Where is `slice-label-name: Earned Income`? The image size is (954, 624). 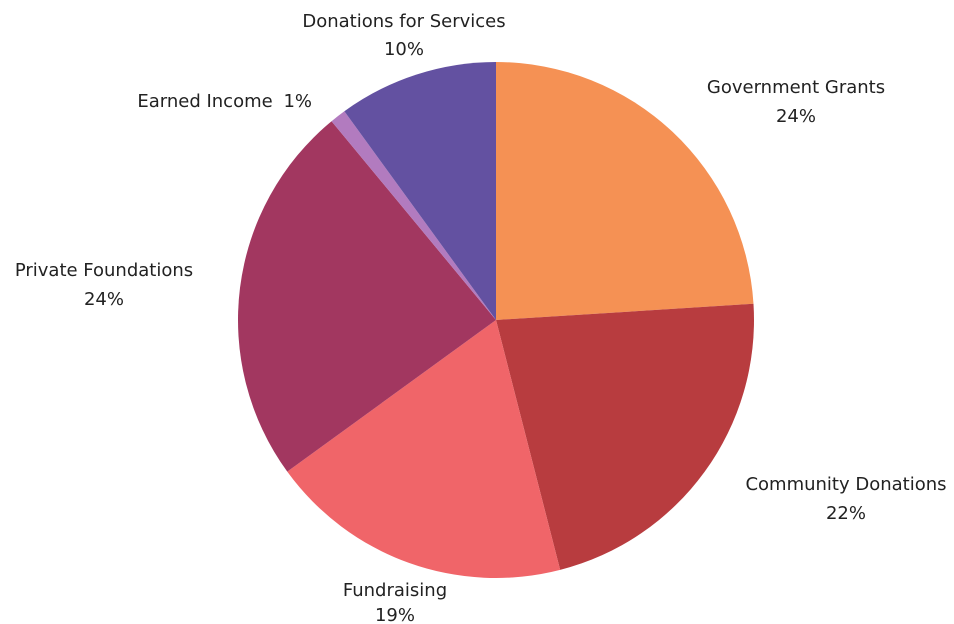 slice-label-name: Earned Income is located at coordinates (204, 101).